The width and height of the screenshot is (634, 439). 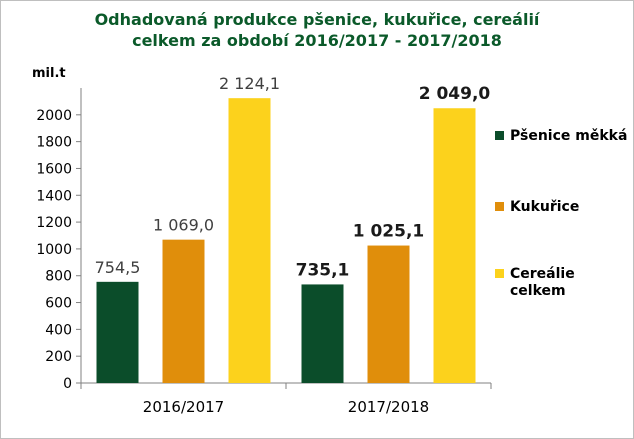 What do you see at coordinates (54, 196) in the screenshot?
I see `y-tick-label: 1400` at bounding box center [54, 196].